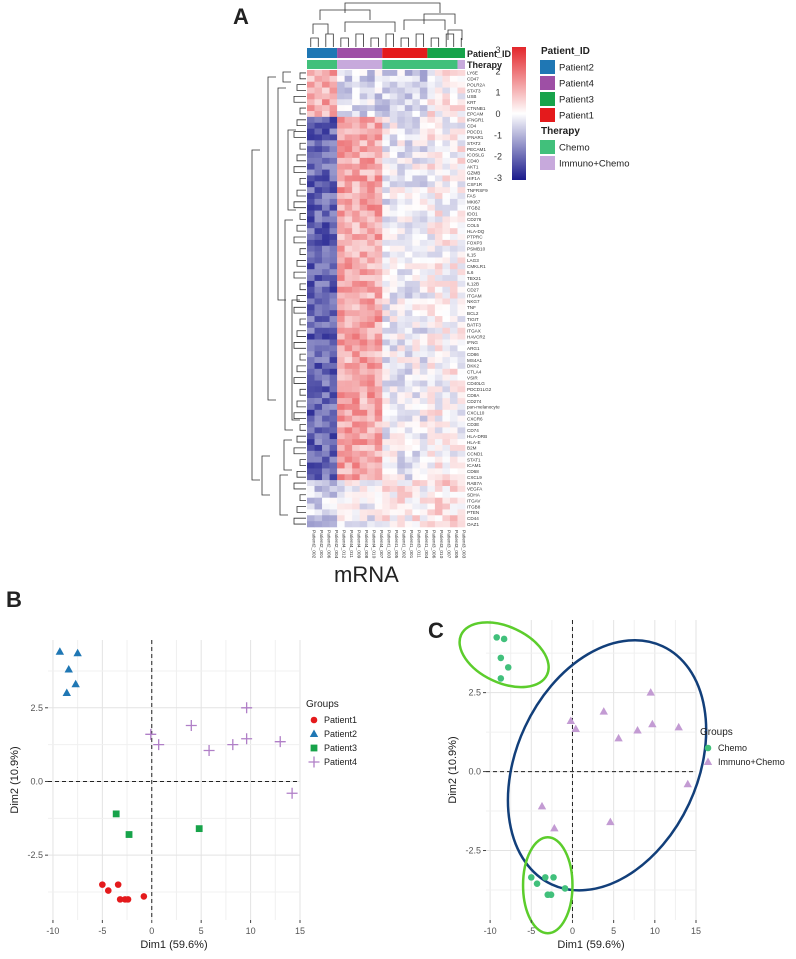 This screenshot has height=959, width=796. Describe the element at coordinates (476, 248) in the screenshot. I see `heatmap-row-label: PSMB10` at that location.